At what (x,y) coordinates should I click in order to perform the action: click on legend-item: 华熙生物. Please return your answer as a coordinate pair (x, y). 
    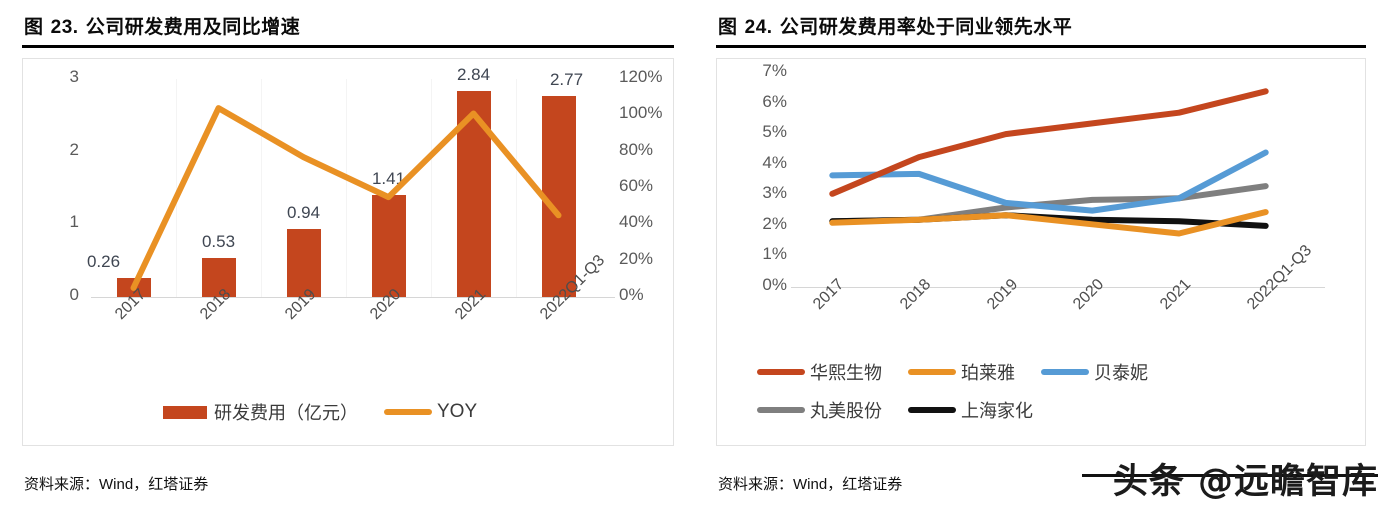
    Looking at the image, I should click on (819, 372).